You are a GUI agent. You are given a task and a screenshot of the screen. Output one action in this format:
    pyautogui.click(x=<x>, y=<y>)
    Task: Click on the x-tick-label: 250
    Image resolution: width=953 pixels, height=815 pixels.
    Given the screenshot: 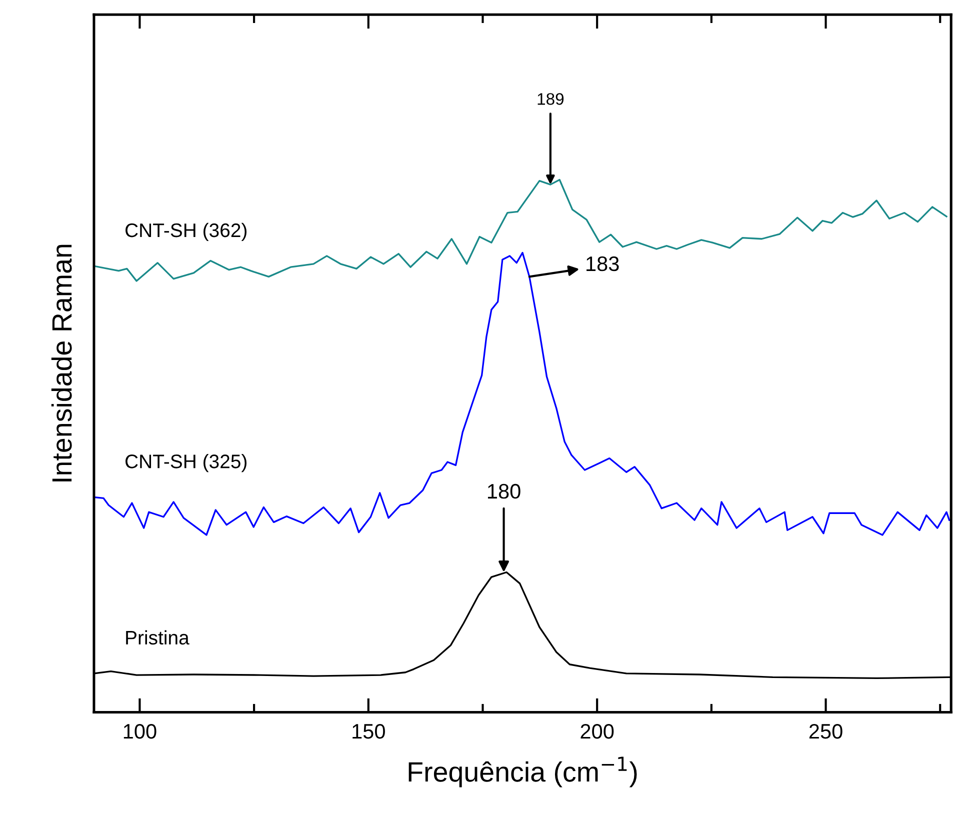 What is the action you would take?
    pyautogui.click(x=825, y=731)
    